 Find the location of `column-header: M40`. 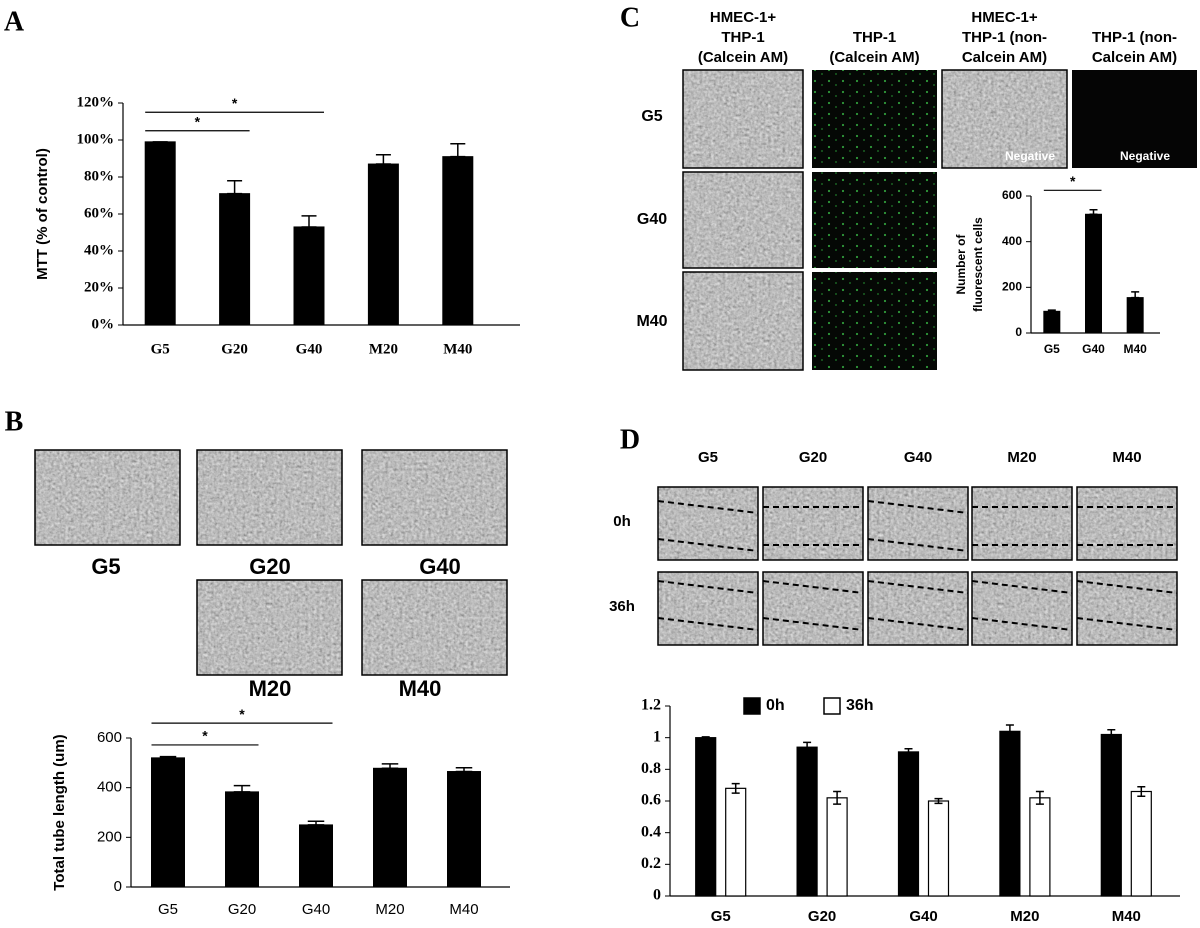

column-header: M40 is located at coordinates (1126, 457).